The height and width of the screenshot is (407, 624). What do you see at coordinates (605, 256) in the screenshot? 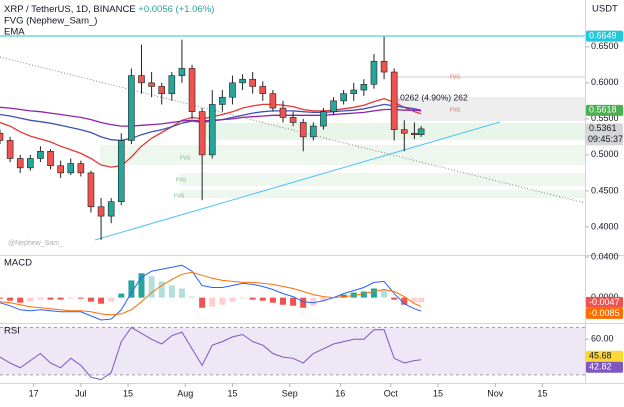
I see `y-tick-label: 0.0400` at bounding box center [605, 256].